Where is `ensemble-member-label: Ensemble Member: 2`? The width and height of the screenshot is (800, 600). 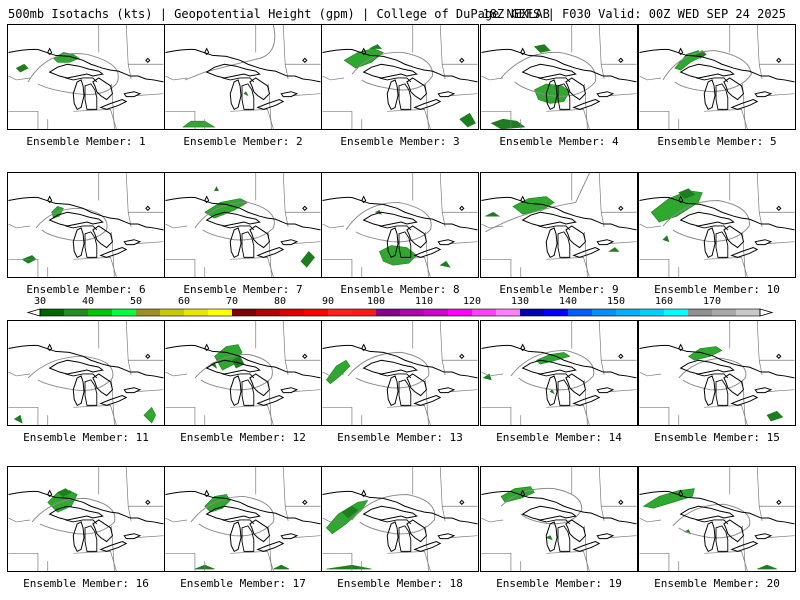
ensemble-member-label: Ensemble Member: 2 is located at coordinates (243, 141).